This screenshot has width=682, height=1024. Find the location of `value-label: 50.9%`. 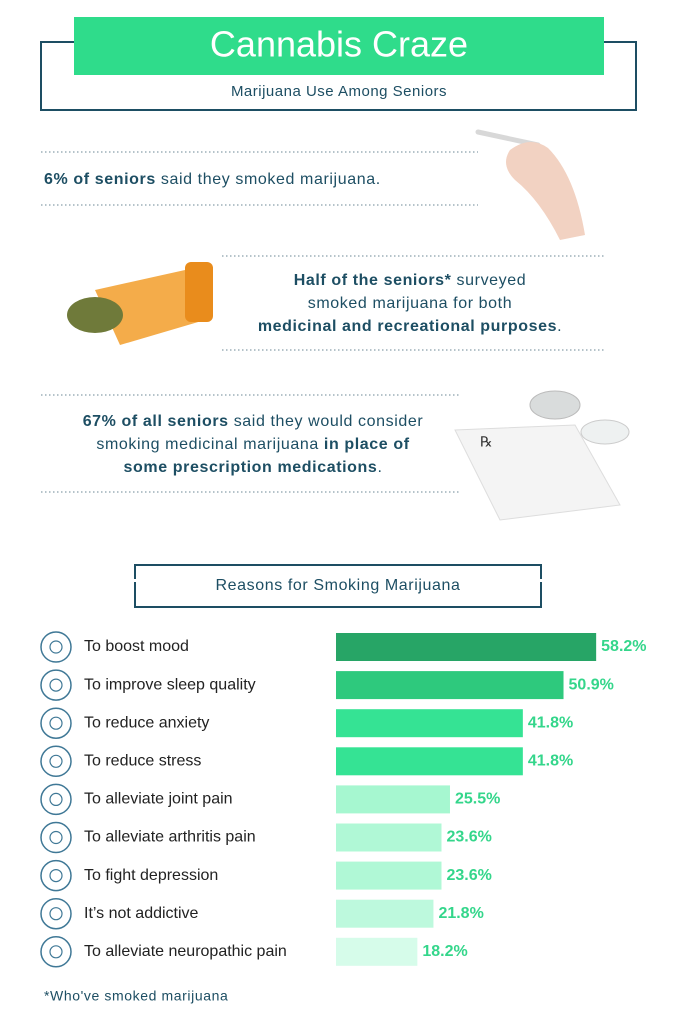

value-label: 50.9% is located at coordinates (591, 684).